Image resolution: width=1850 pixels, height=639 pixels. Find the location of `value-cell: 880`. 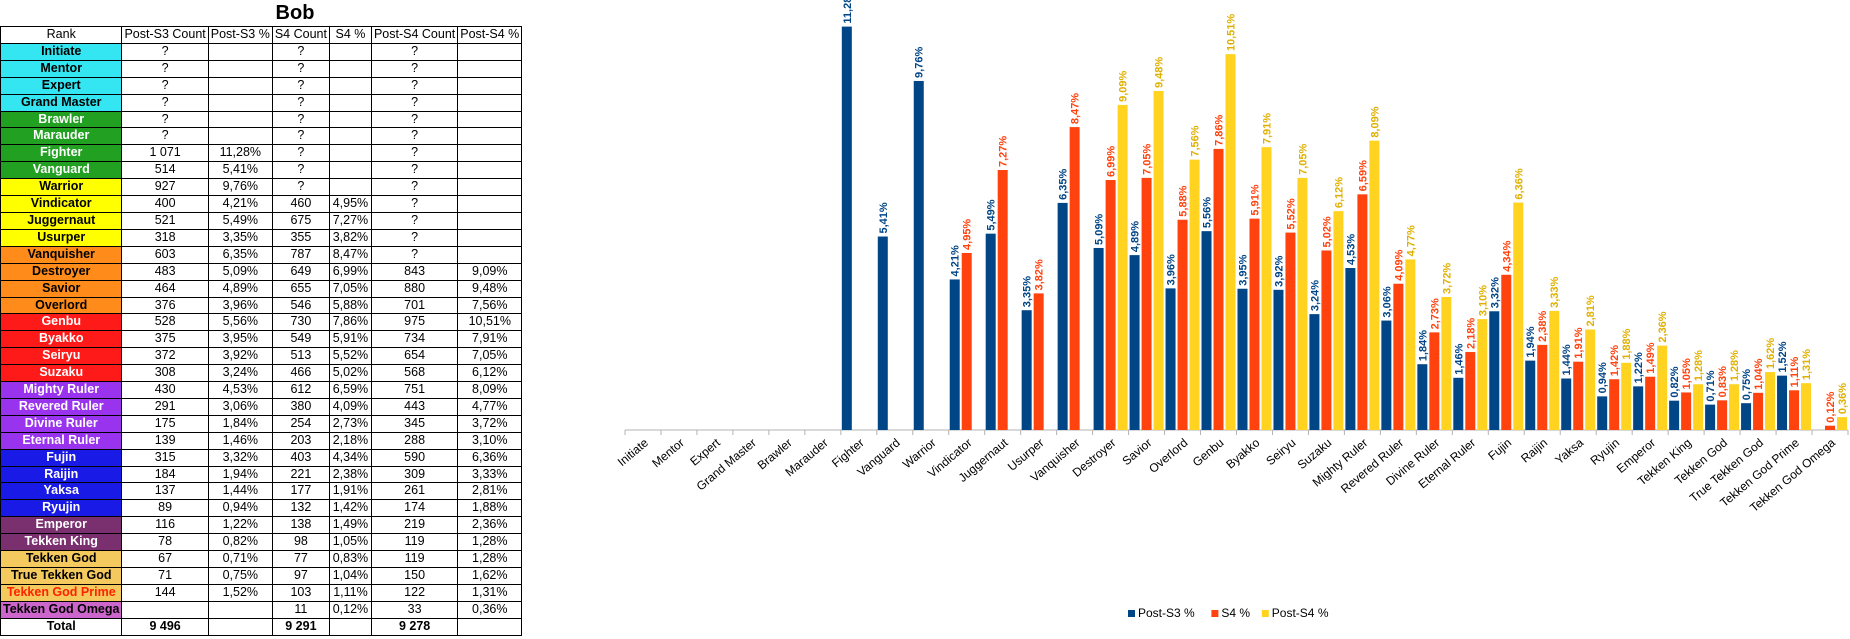

value-cell: 880 is located at coordinates (414, 288).